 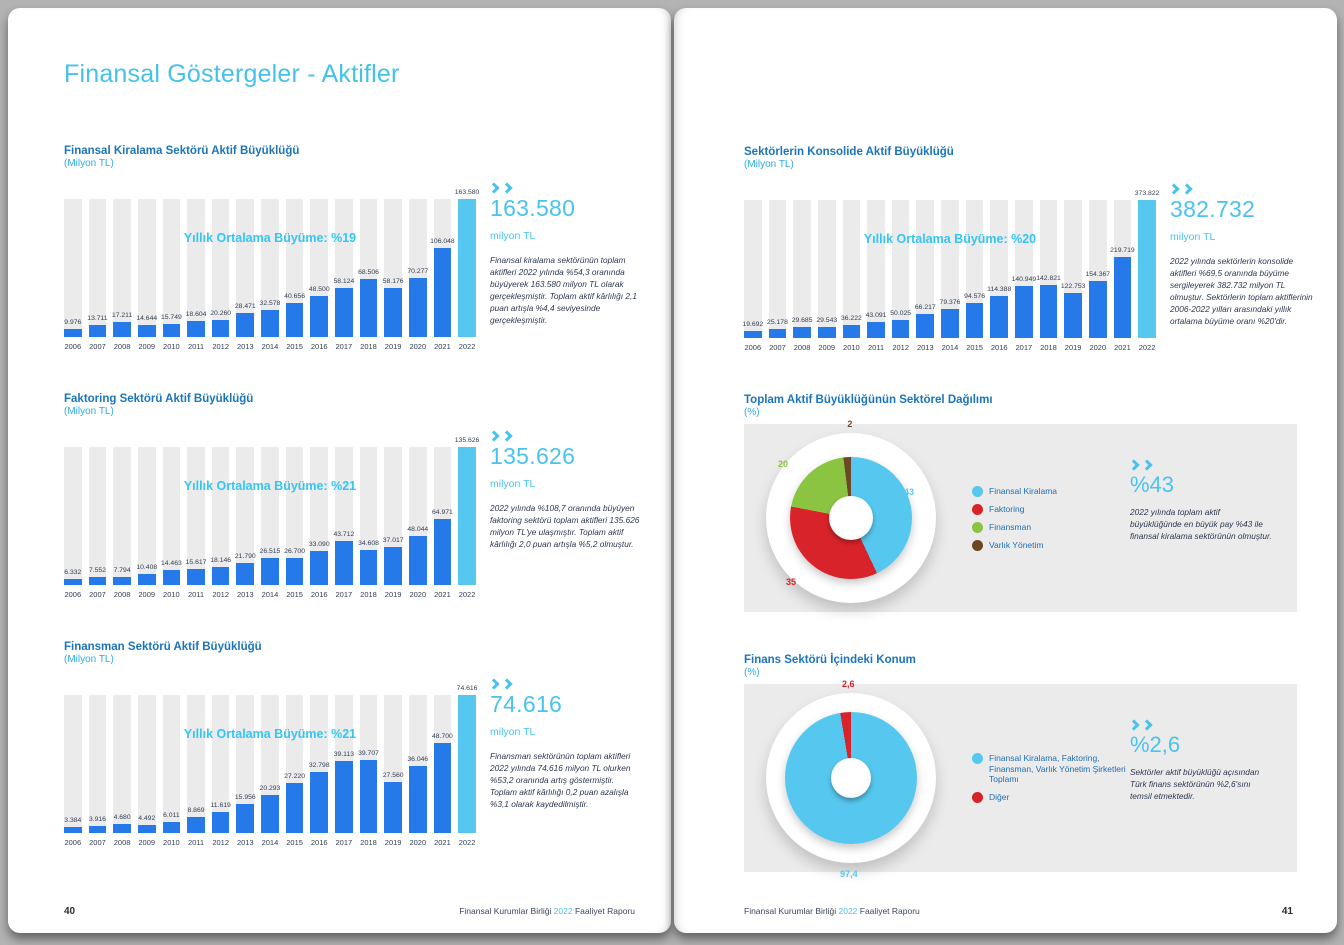 I want to click on page-number: 41, so click(x=1287, y=911).